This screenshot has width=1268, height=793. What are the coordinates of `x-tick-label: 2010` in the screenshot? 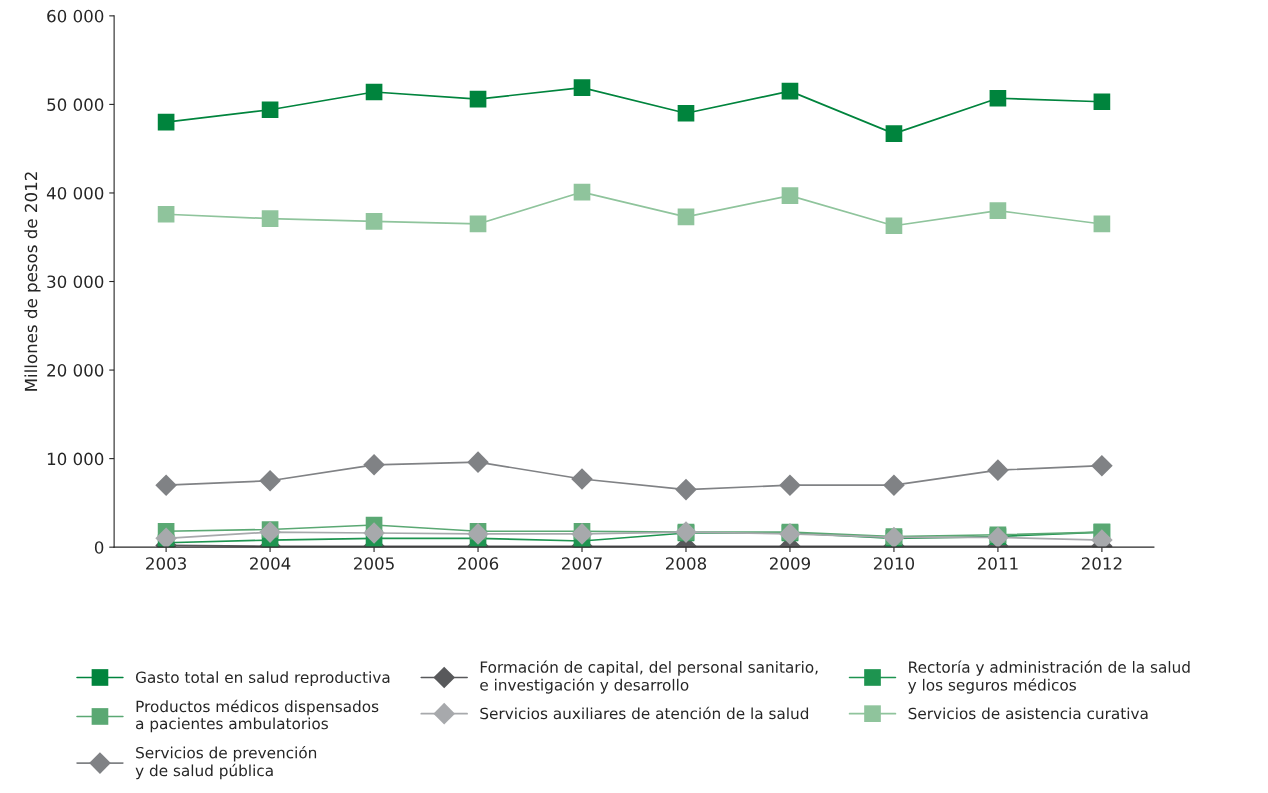 It's located at (894, 563).